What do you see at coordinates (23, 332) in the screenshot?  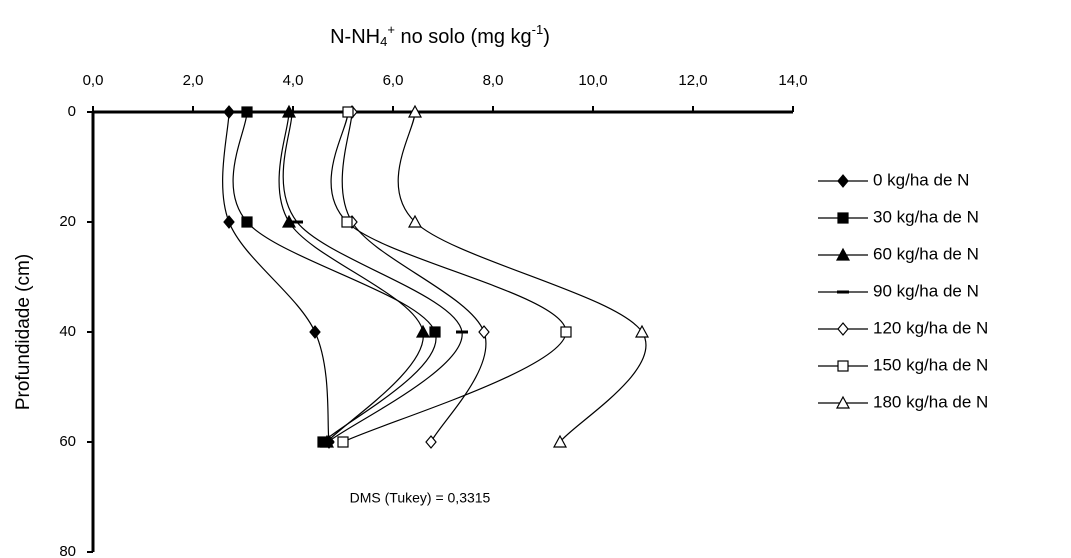 I see `y-axis-label: Profundidade (cm)` at bounding box center [23, 332].